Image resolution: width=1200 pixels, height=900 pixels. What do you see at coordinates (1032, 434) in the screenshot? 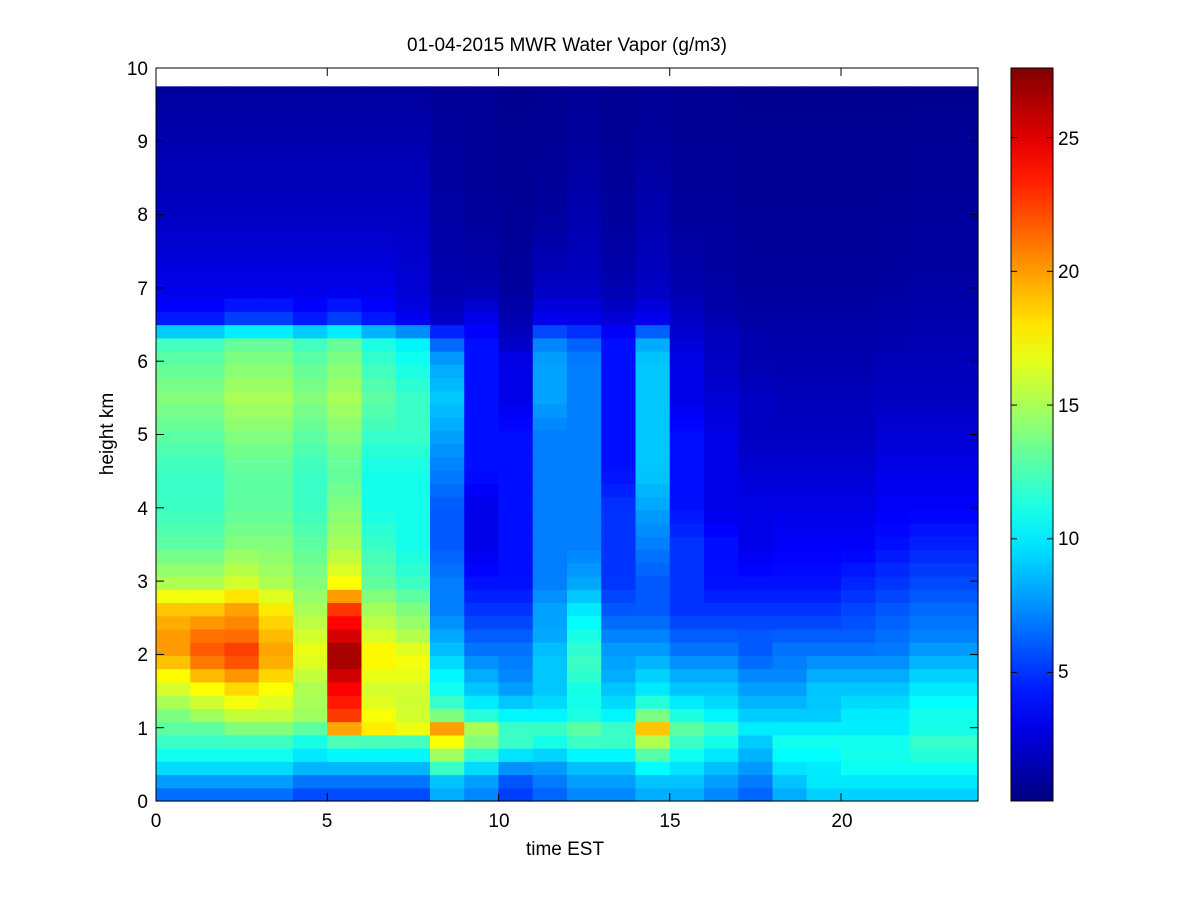
I see `colorbar-gradient` at bounding box center [1032, 434].